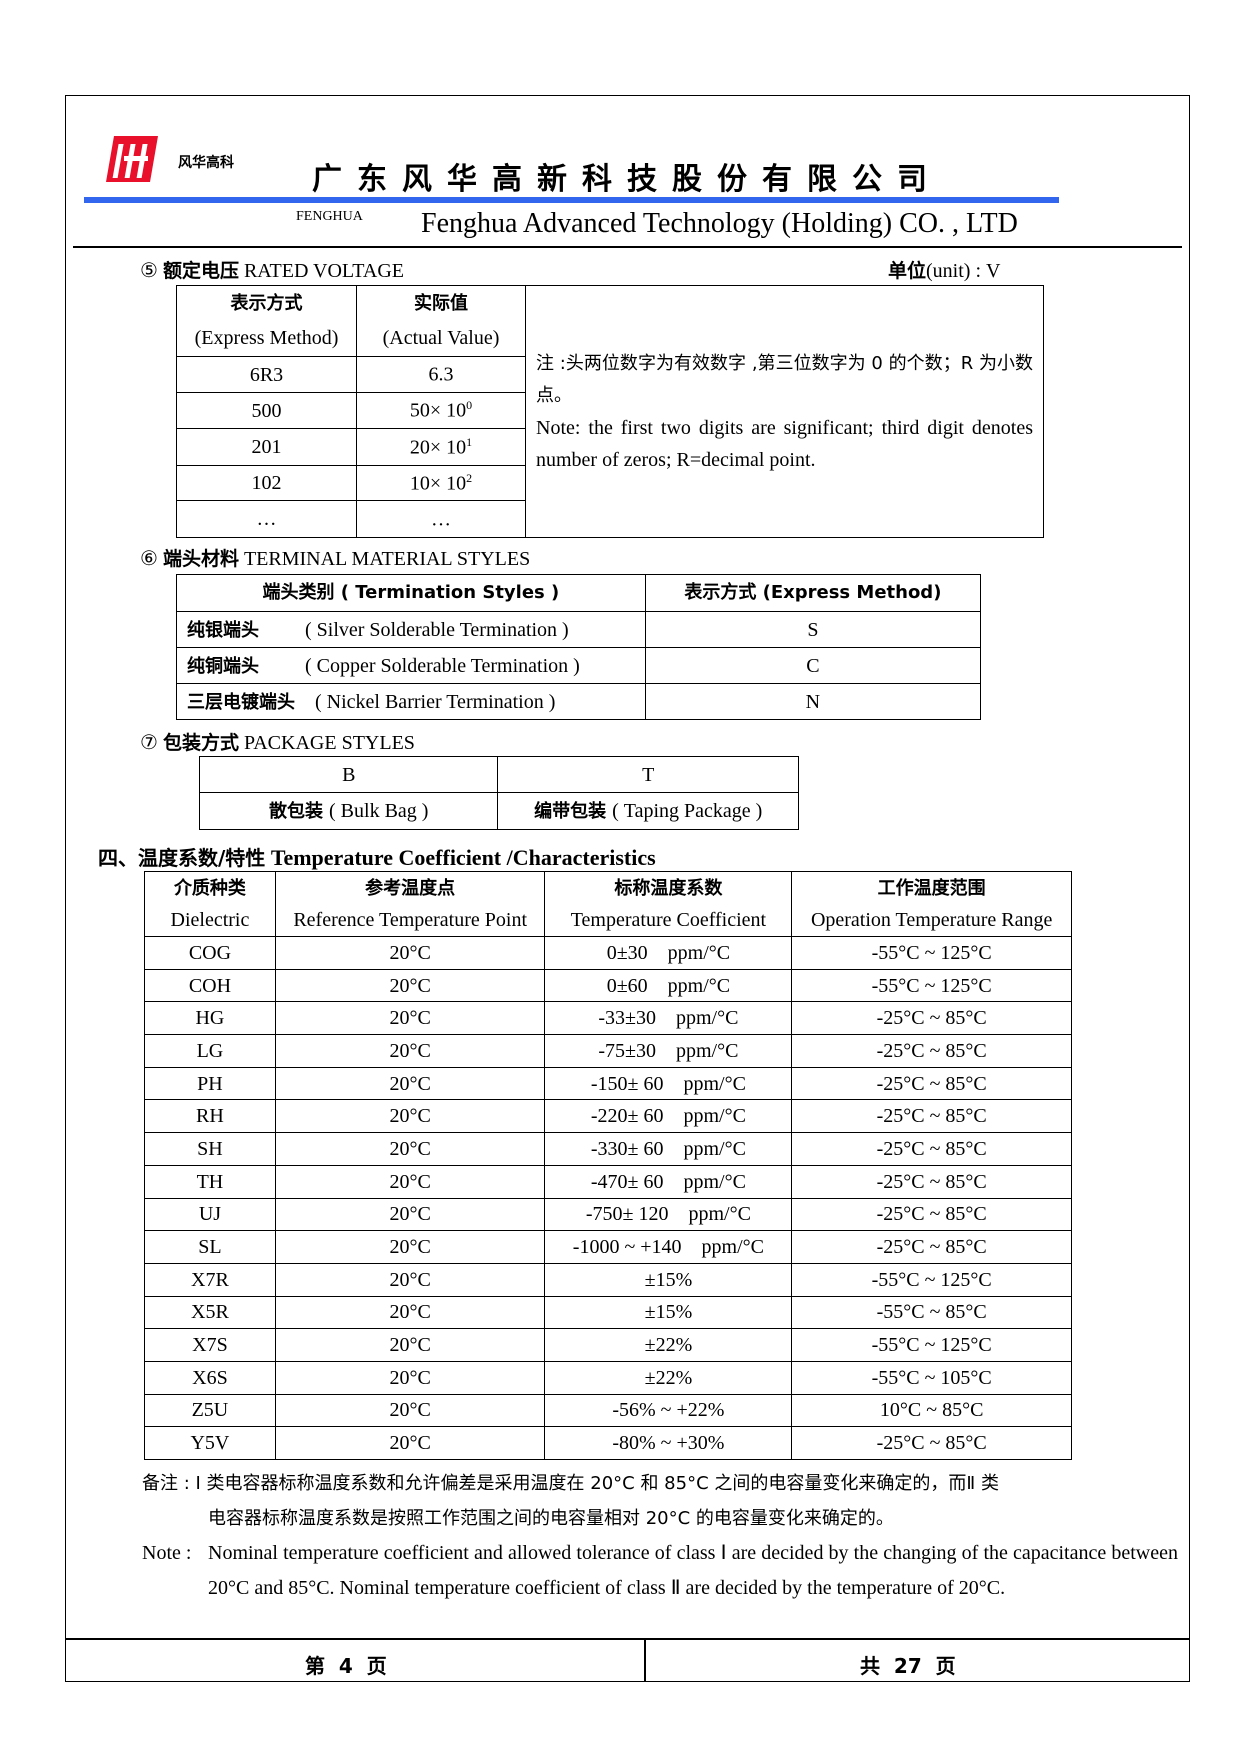 The image size is (1240, 1754). What do you see at coordinates (469, 441) in the screenshot?
I see `value-exponent: 1` at bounding box center [469, 441].